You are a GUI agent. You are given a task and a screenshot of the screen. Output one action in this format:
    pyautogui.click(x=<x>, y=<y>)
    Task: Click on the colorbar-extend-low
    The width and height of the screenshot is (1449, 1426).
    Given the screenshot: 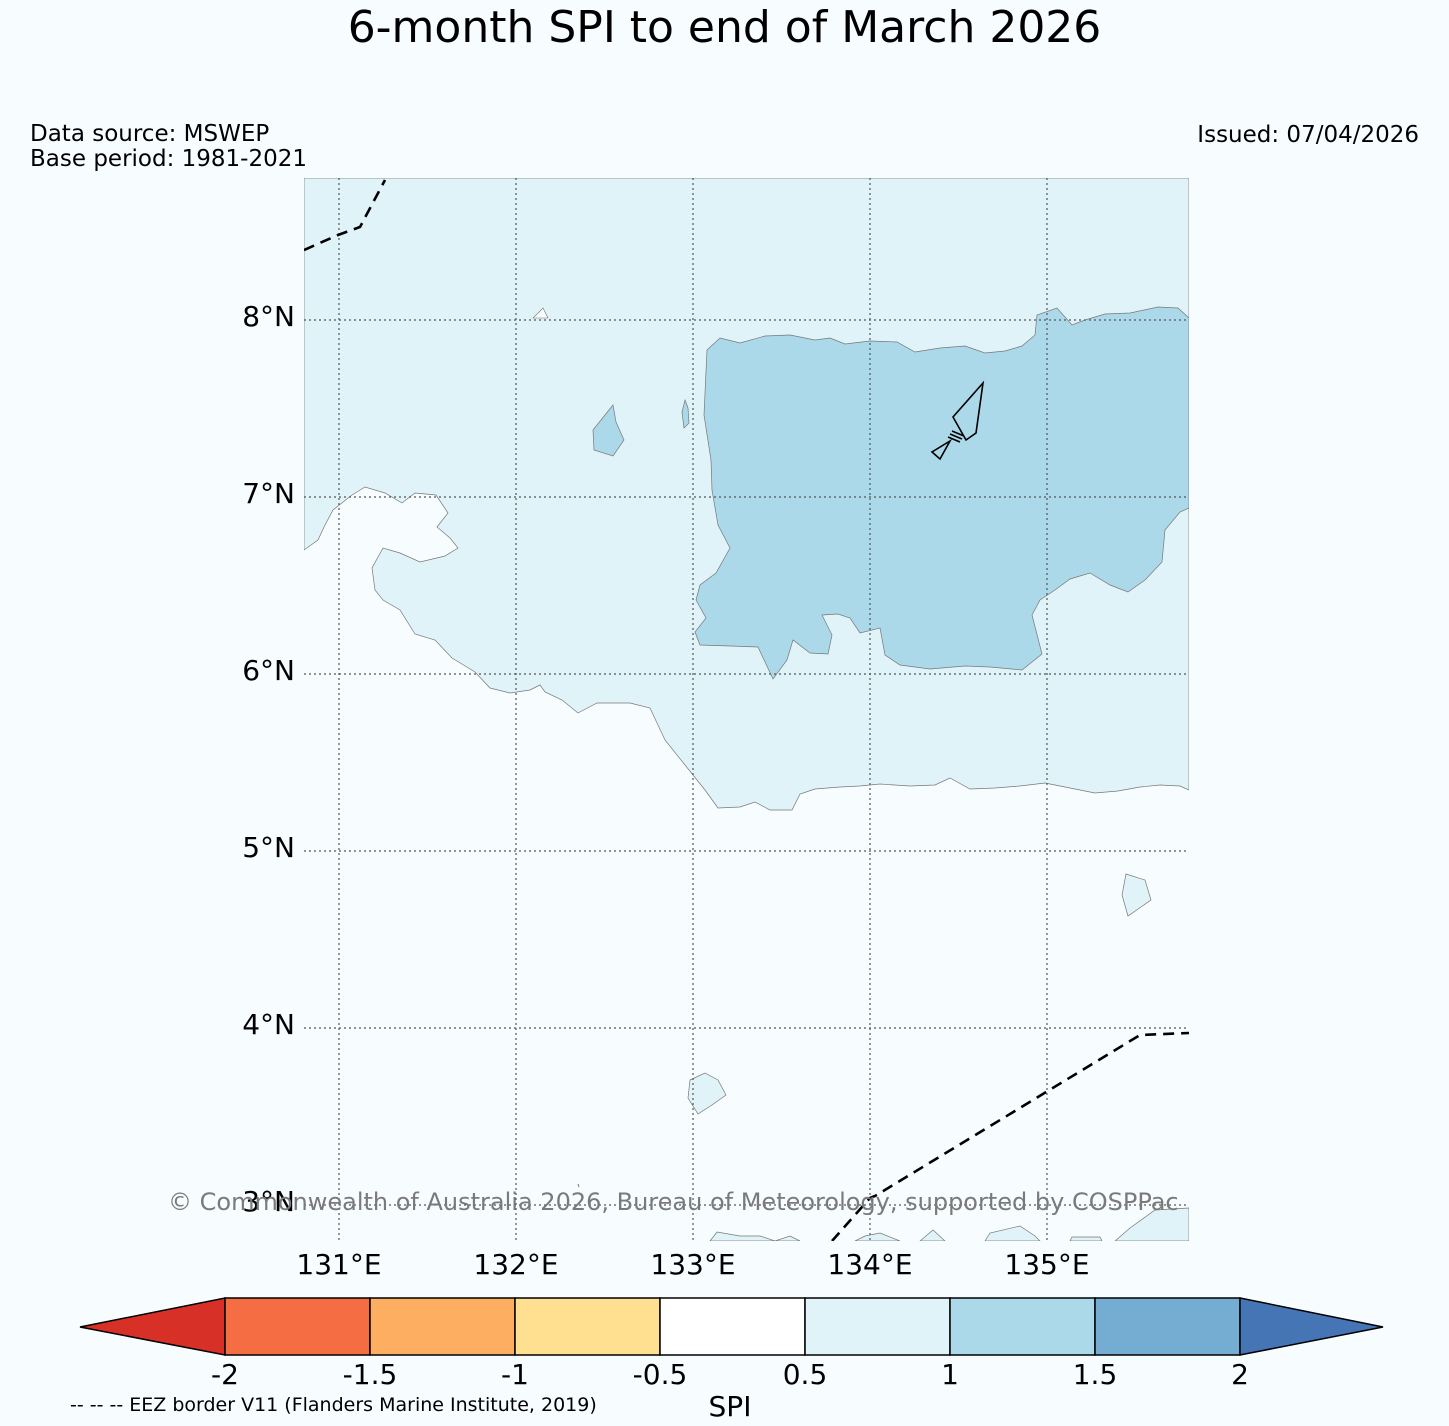 What is the action you would take?
    pyautogui.click(x=152, y=1326)
    